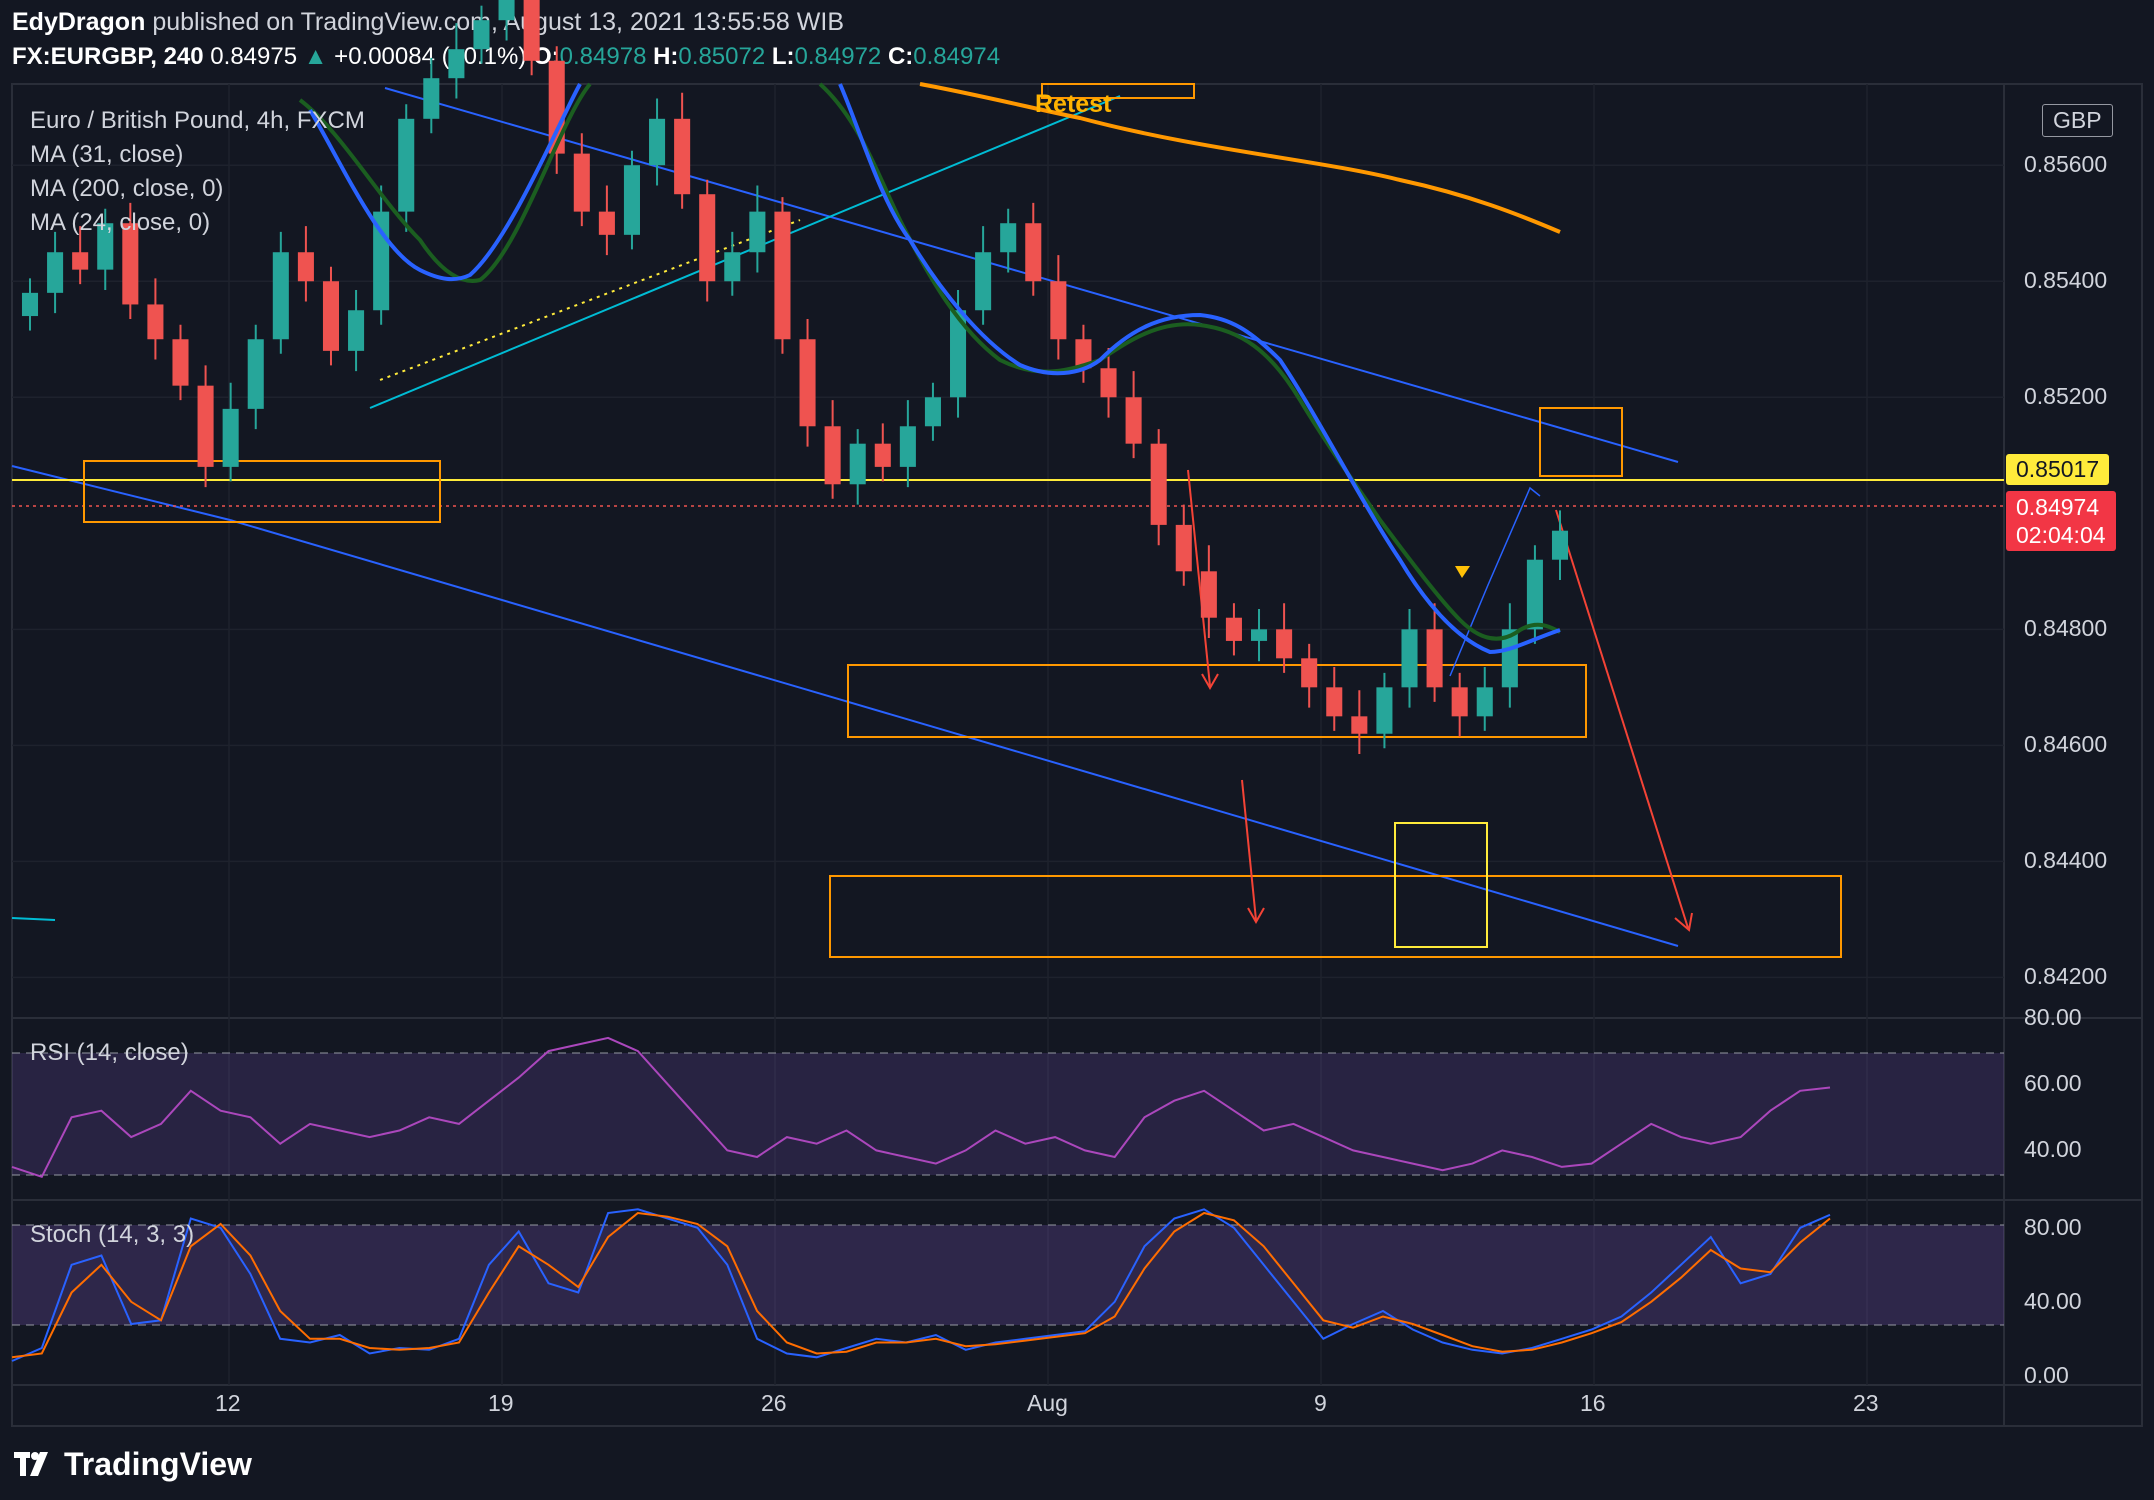  Describe the element at coordinates (1217, 701) in the screenshot. I see `support-box-middle` at that location.